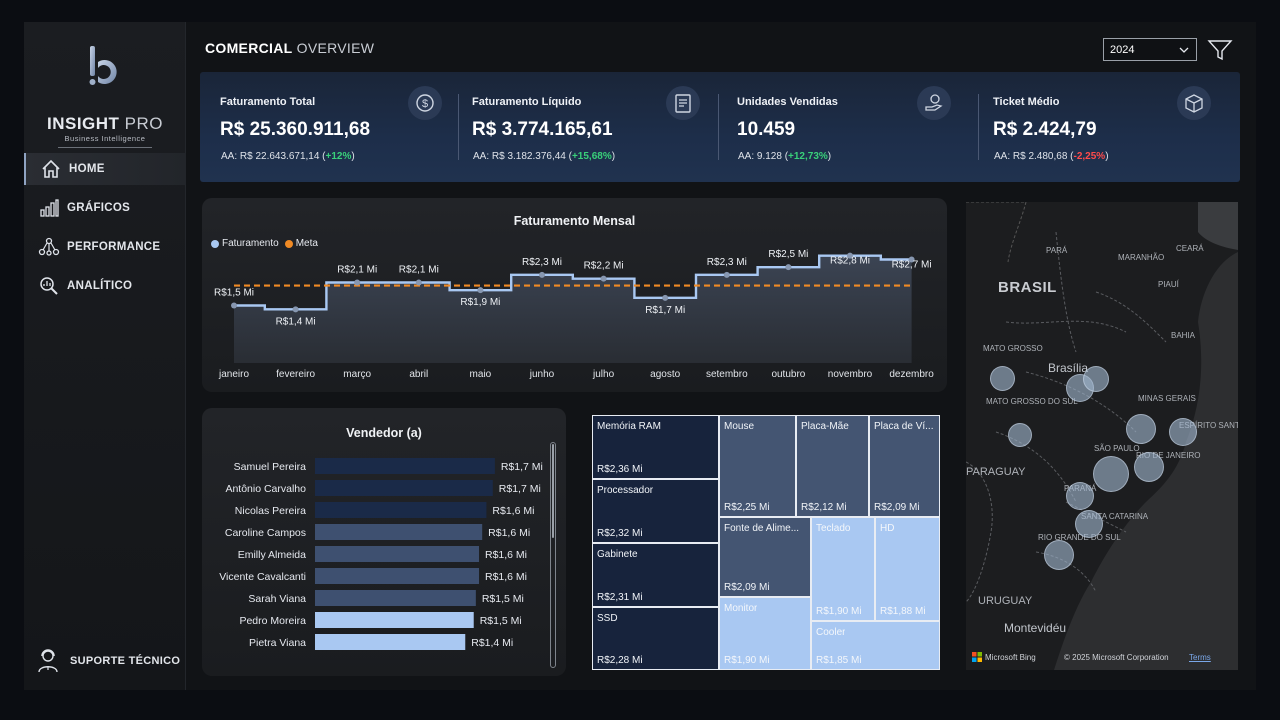  Describe the element at coordinates (655, 638) in the screenshot. I see `treemap-tile: SSD R$2,28 Mi` at that location.